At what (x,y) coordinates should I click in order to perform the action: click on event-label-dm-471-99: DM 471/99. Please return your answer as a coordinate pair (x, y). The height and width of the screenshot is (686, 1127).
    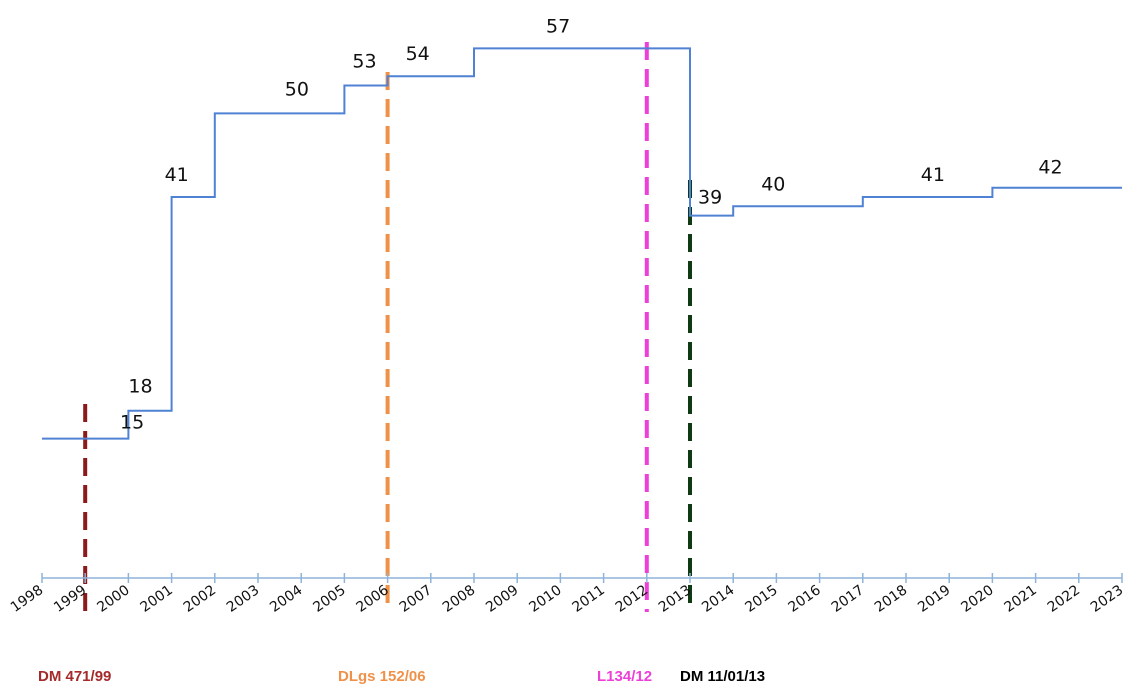
    Looking at the image, I should click on (75, 676).